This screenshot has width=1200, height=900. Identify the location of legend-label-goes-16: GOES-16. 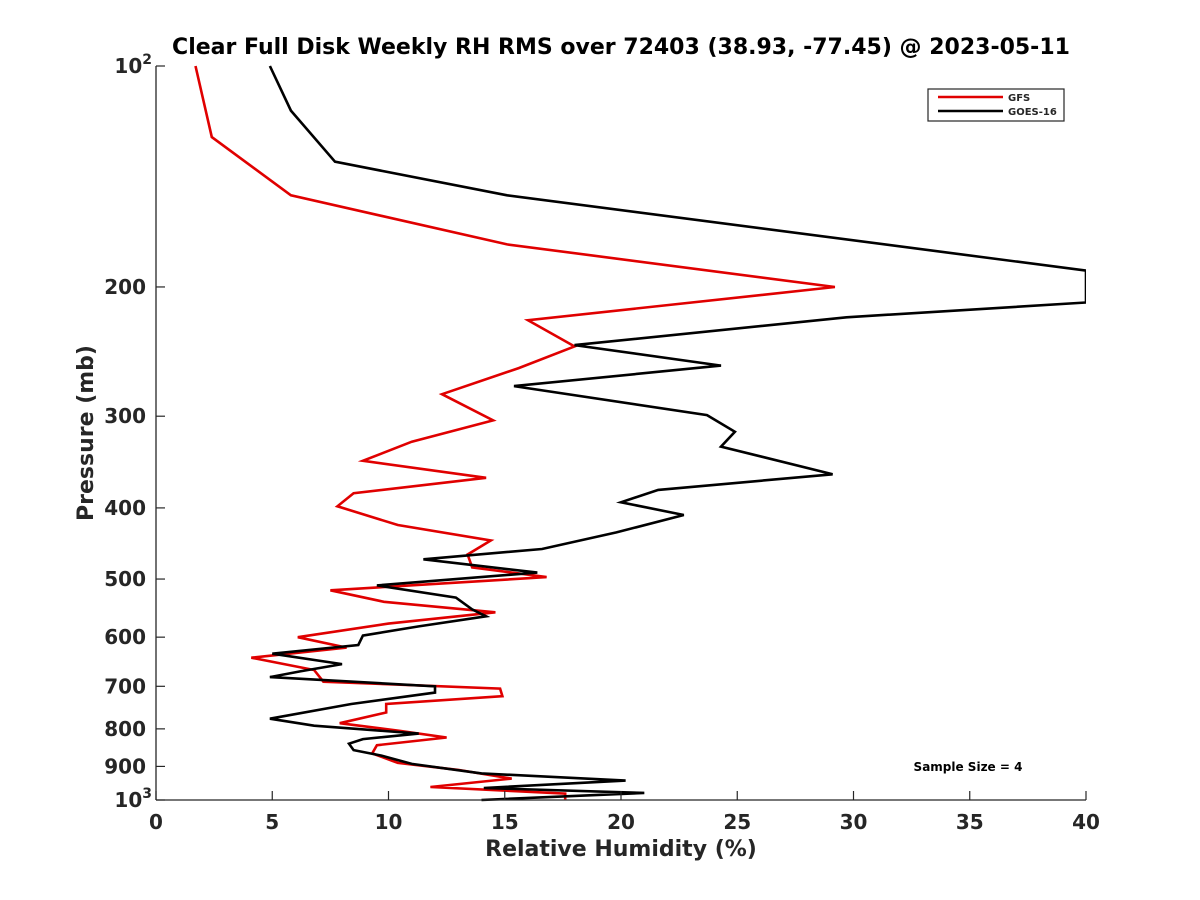
(1032, 112).